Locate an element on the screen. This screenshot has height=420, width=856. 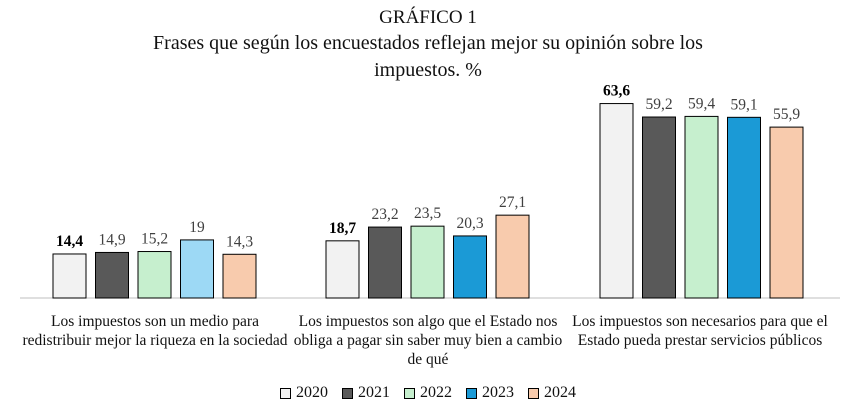
bar-2024-cat1 is located at coordinates (239, 276).